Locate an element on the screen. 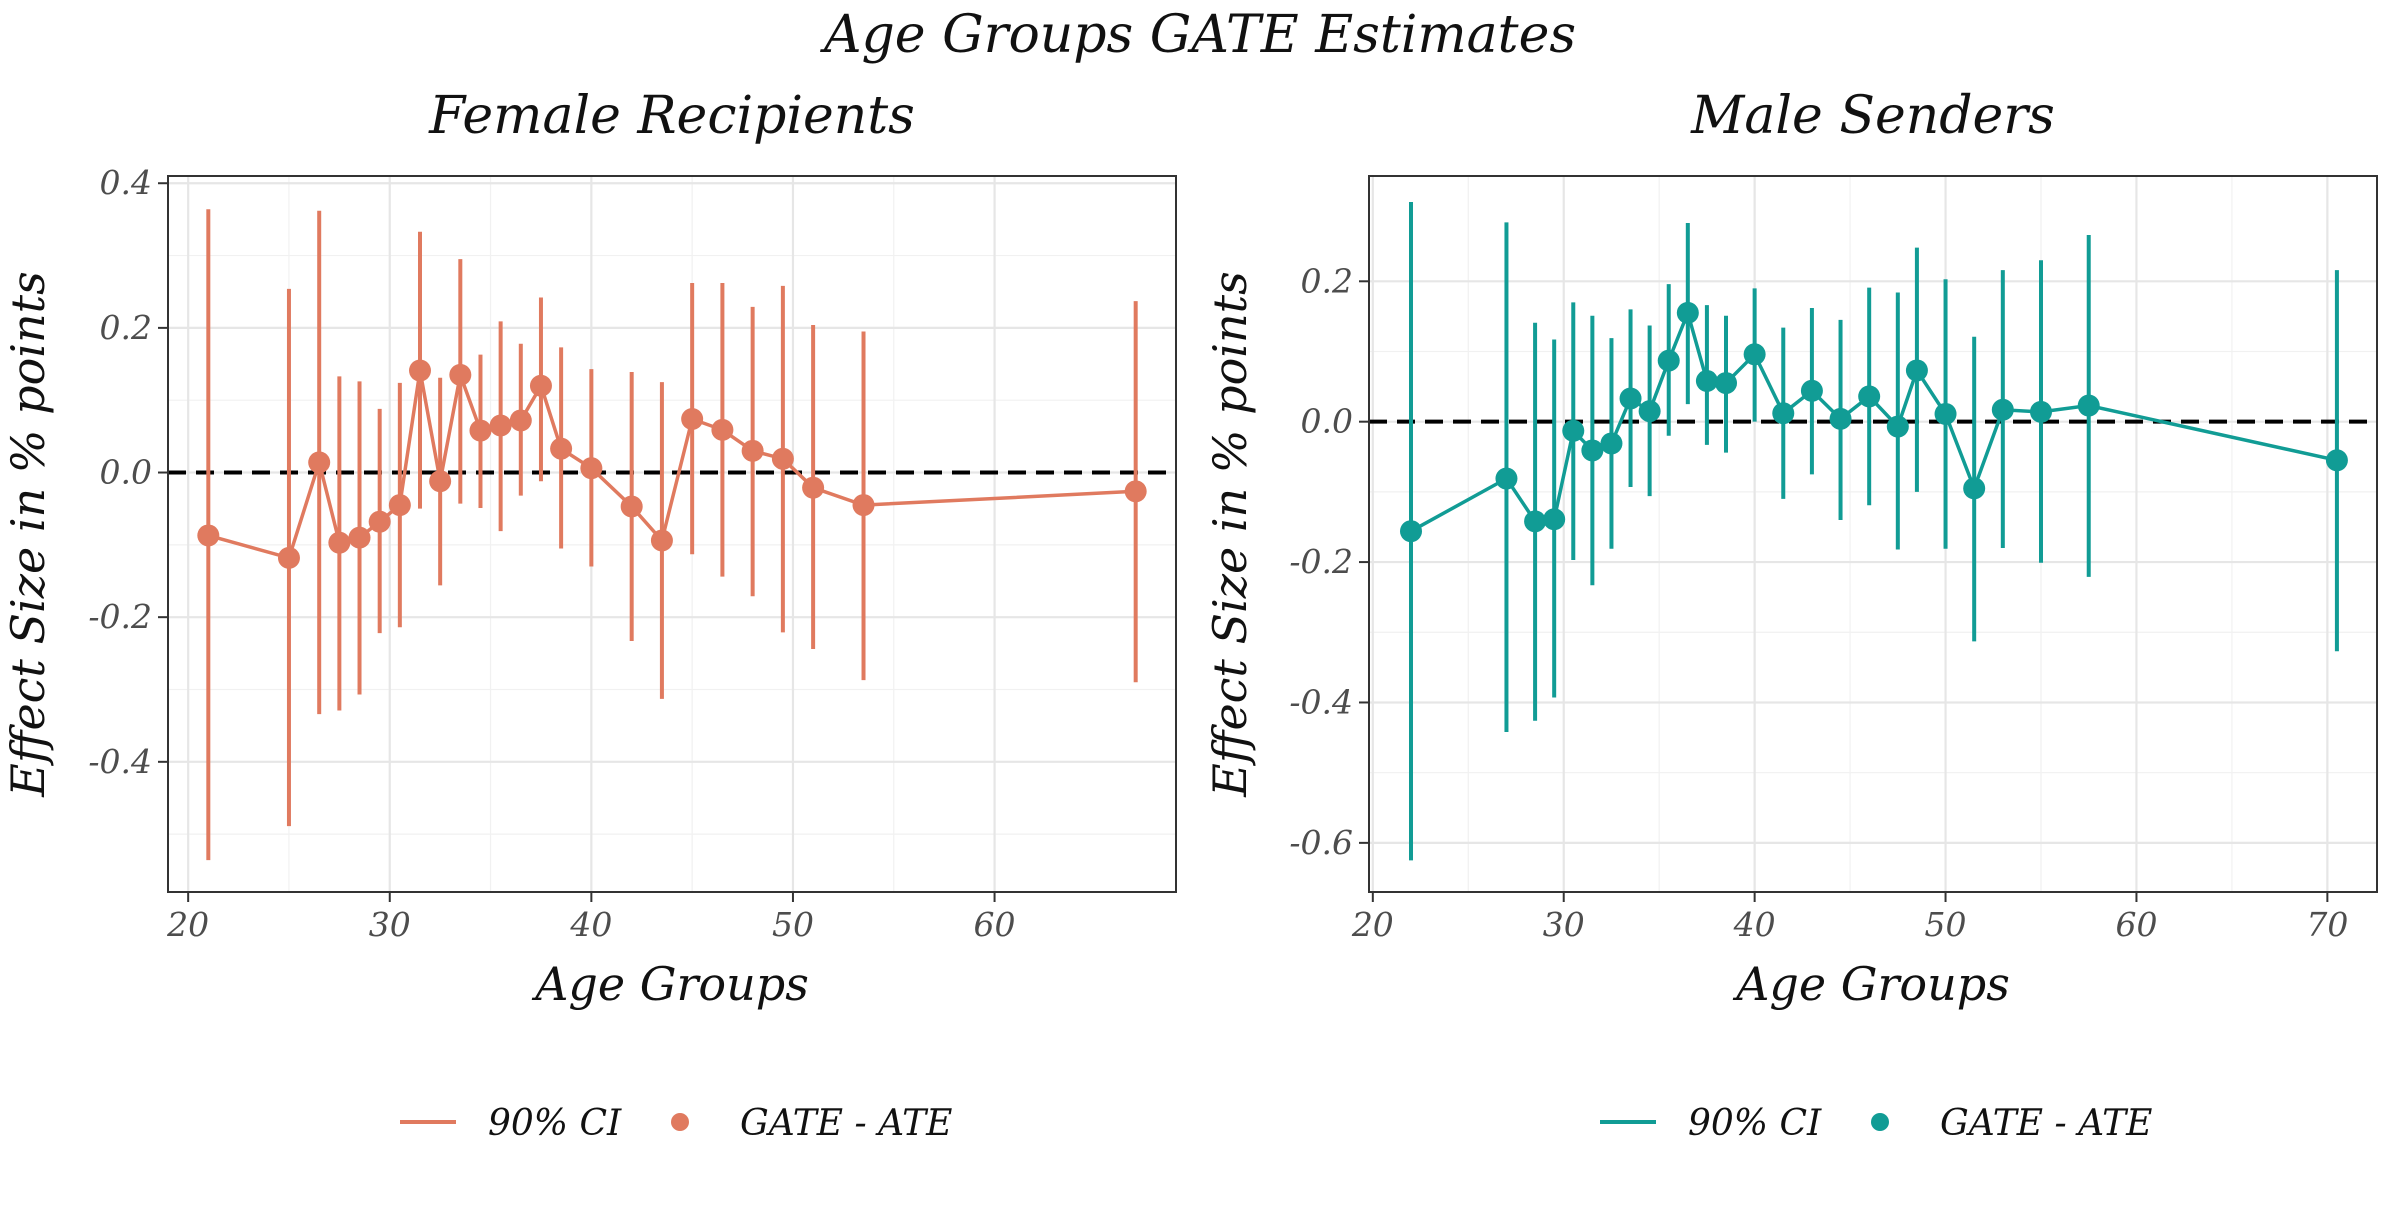 The width and height of the screenshot is (2400, 1205). panel-title: Male Senders is located at coordinates (1872, 116).